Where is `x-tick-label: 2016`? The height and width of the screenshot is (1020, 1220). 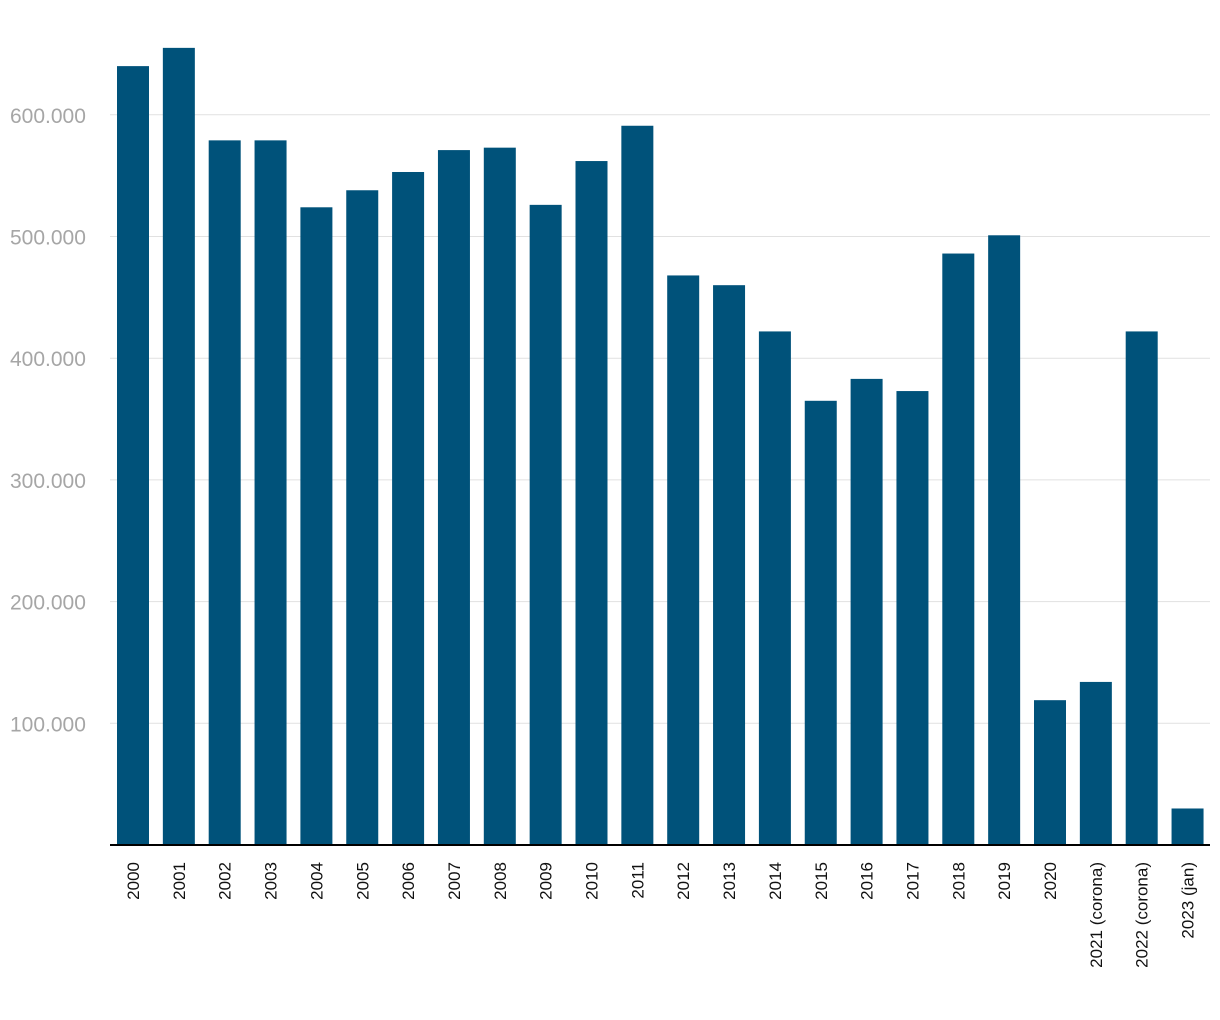
x-tick-label: 2016 is located at coordinates (867, 881).